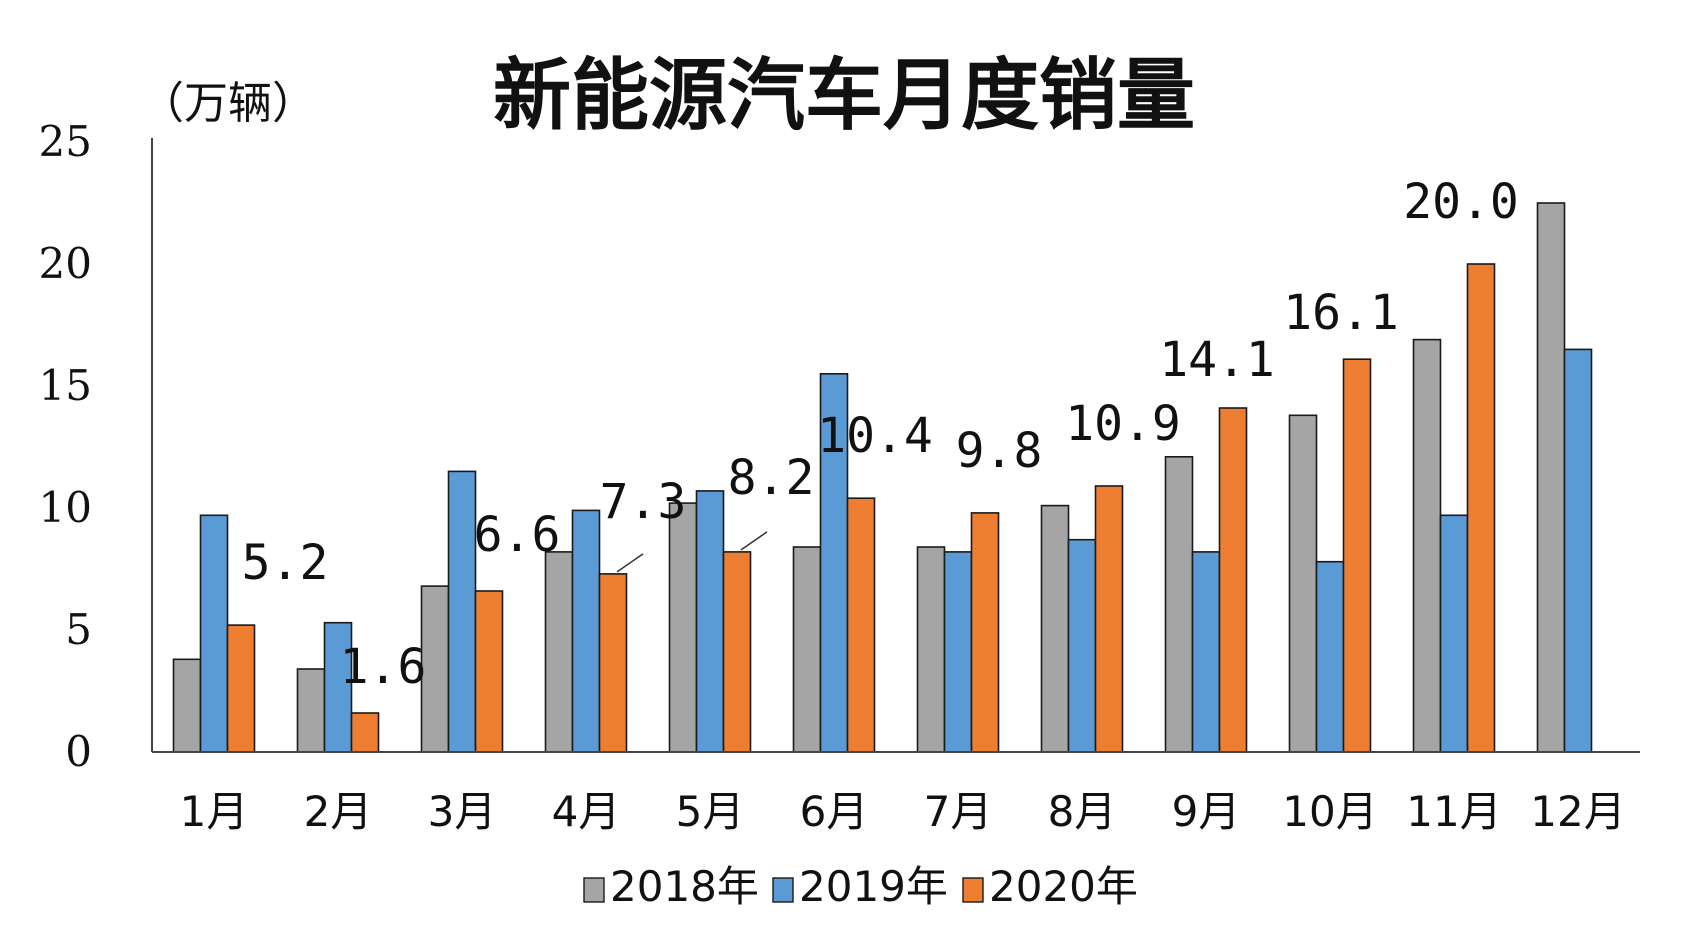 The image size is (1688, 926). What do you see at coordinates (931, 649) in the screenshot?
I see `bar-2018年-7月` at bounding box center [931, 649].